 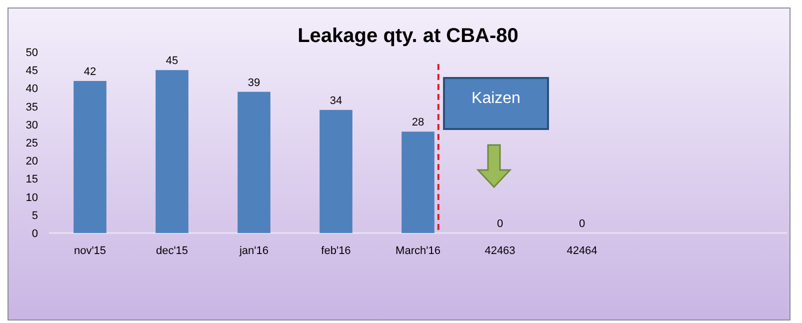 What do you see at coordinates (172, 61) in the screenshot?
I see `data-label: 45` at bounding box center [172, 61].